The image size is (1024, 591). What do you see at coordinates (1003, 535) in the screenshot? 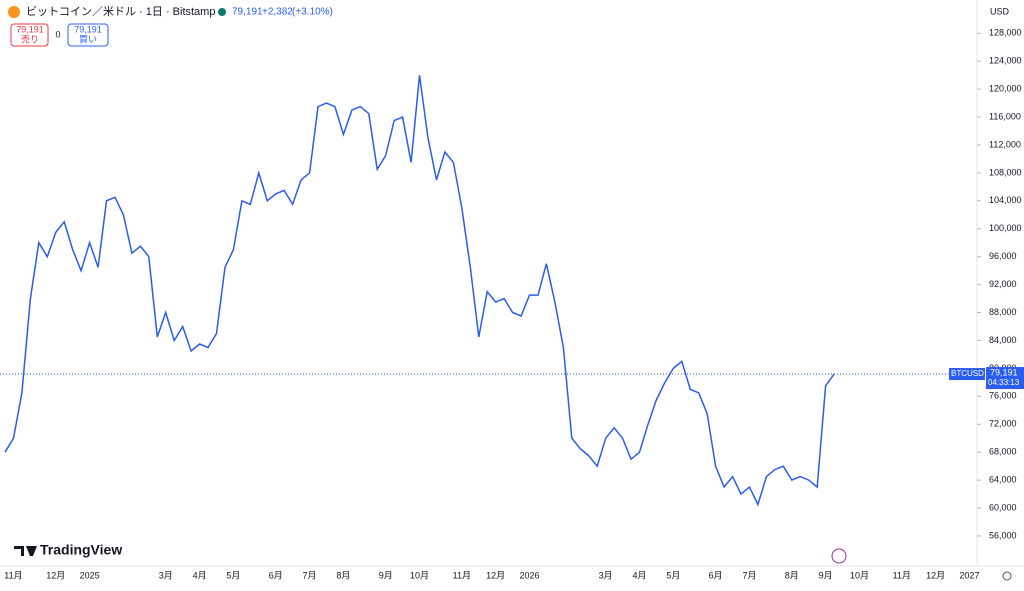
I see `y-tick-label: 56,000` at bounding box center [1003, 535].